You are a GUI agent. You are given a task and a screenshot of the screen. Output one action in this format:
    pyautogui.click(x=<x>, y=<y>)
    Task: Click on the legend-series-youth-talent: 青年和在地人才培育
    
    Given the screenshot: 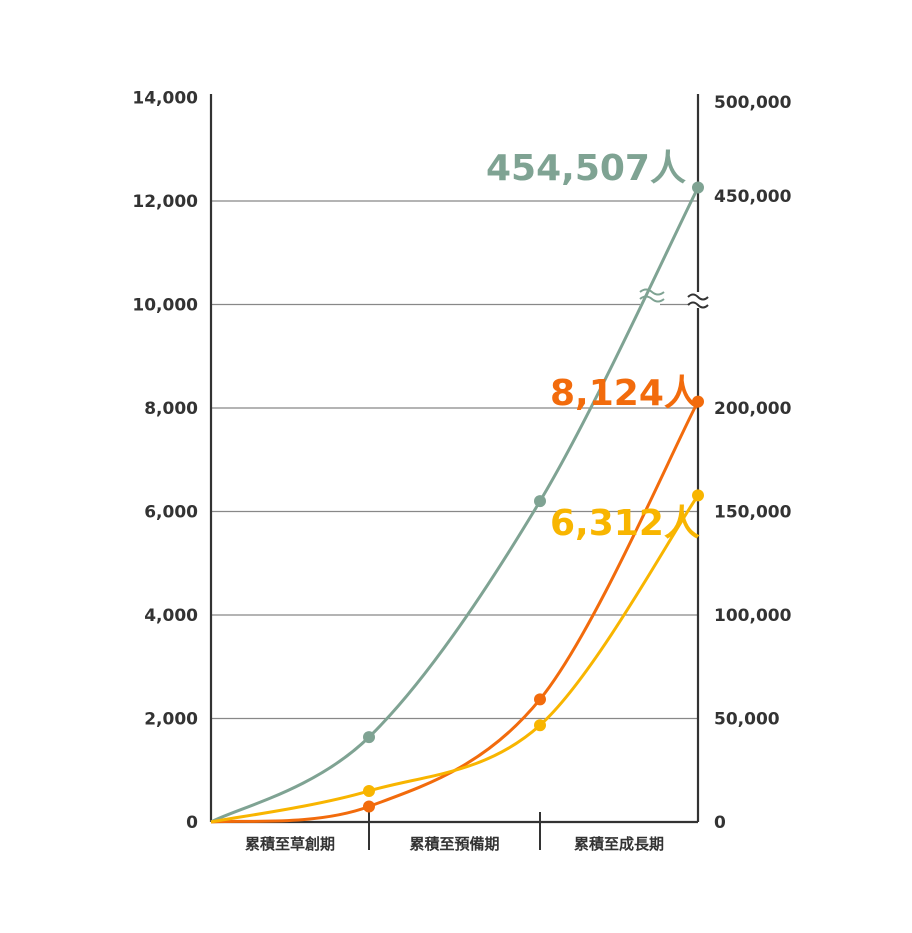 What is the action you would take?
    pyautogui.click(x=45, y=251)
    